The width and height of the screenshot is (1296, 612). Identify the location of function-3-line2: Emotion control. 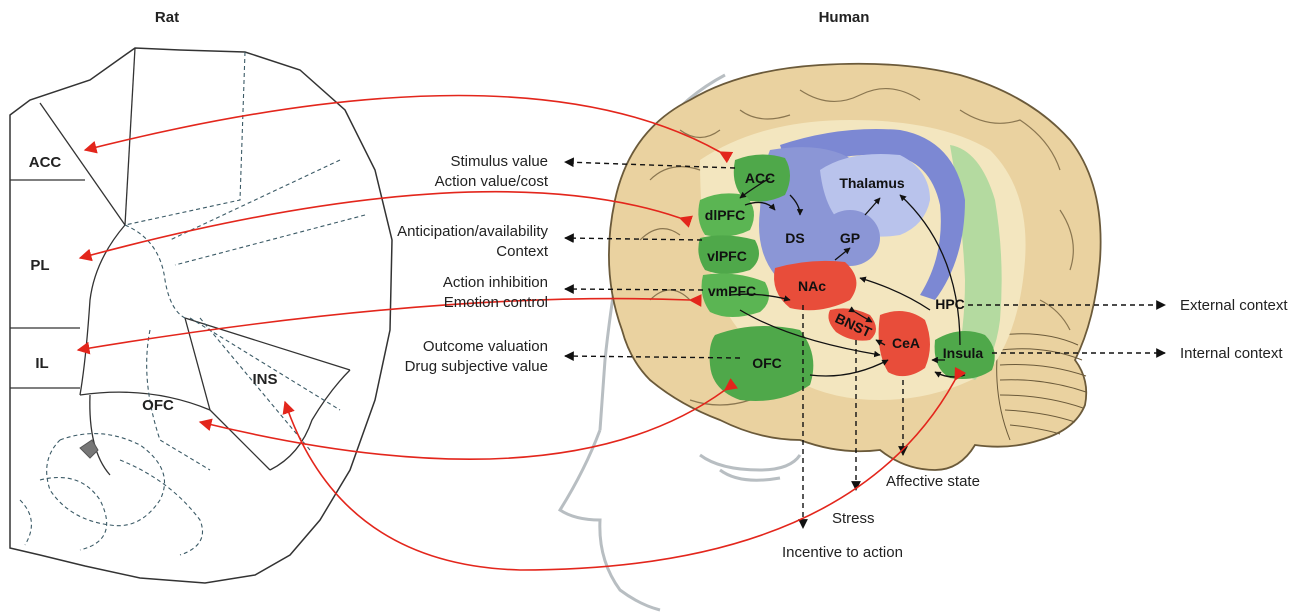
(496, 302).